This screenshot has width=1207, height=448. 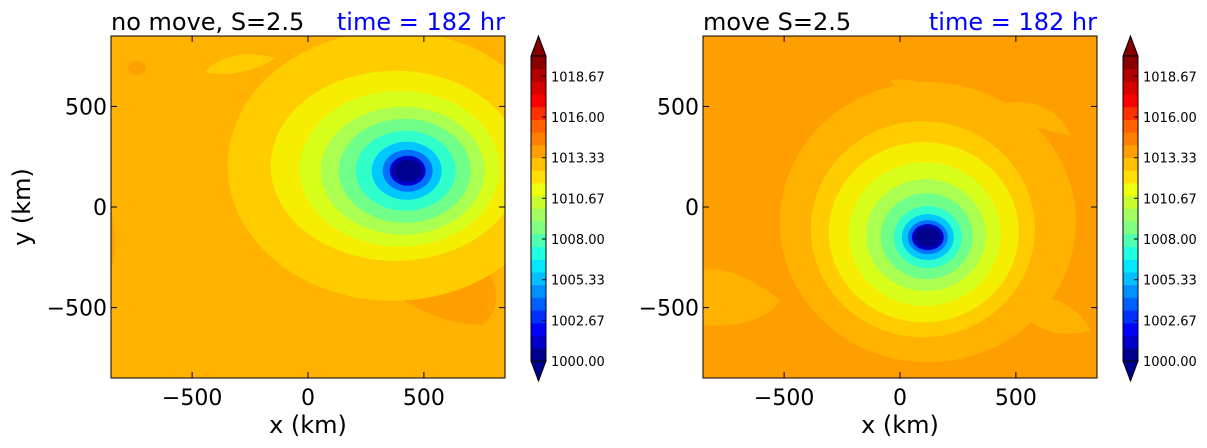 What do you see at coordinates (22, 207) in the screenshot?
I see `y-axis-label: y (km)` at bounding box center [22, 207].